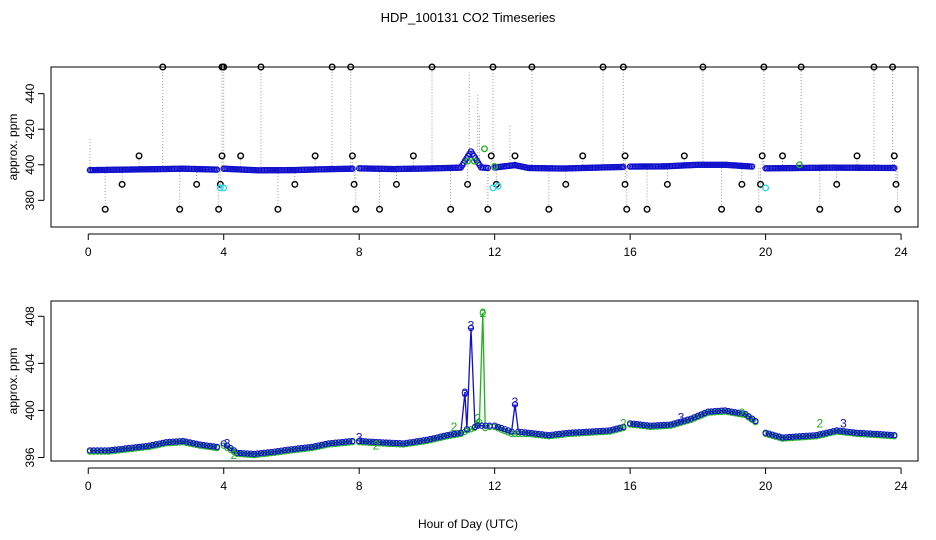 Image resolution: width=936 pixels, height=540 pixels. What do you see at coordinates (766, 252) in the screenshot?
I see `top-x-tick-label: 20` at bounding box center [766, 252].